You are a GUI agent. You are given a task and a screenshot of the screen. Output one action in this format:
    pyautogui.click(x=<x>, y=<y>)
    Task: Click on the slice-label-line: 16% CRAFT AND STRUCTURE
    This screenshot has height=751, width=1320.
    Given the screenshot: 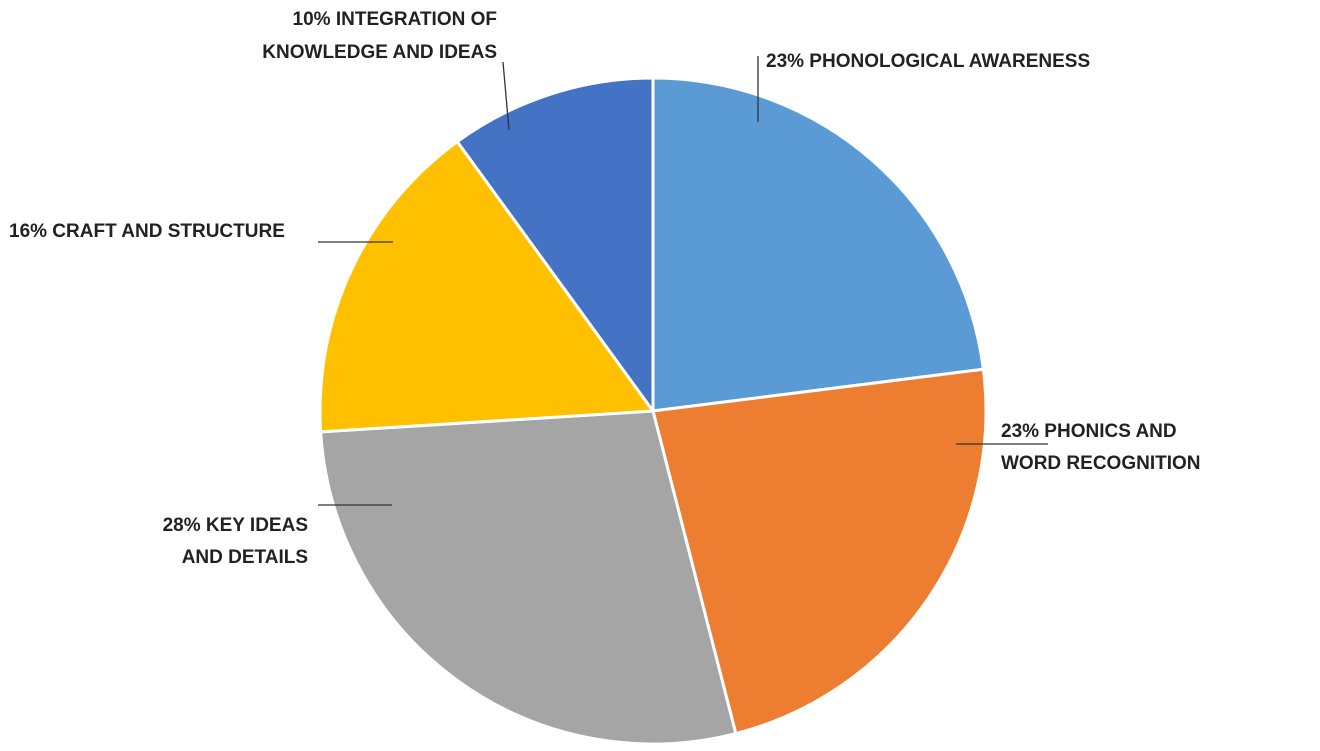 What is the action you would take?
    pyautogui.click(x=147, y=231)
    